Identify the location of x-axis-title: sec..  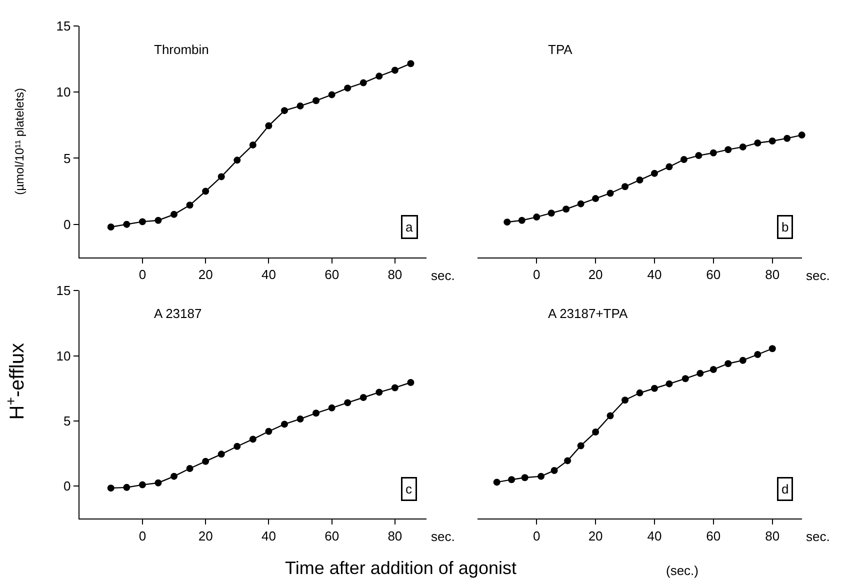
(443, 275).